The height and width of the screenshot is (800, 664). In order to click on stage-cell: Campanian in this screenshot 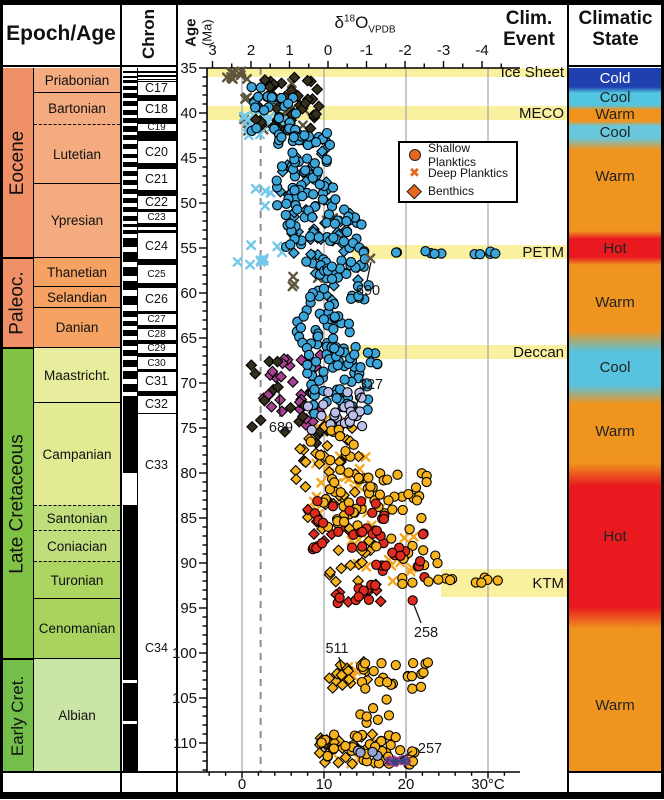, I will do `click(77, 453)`.